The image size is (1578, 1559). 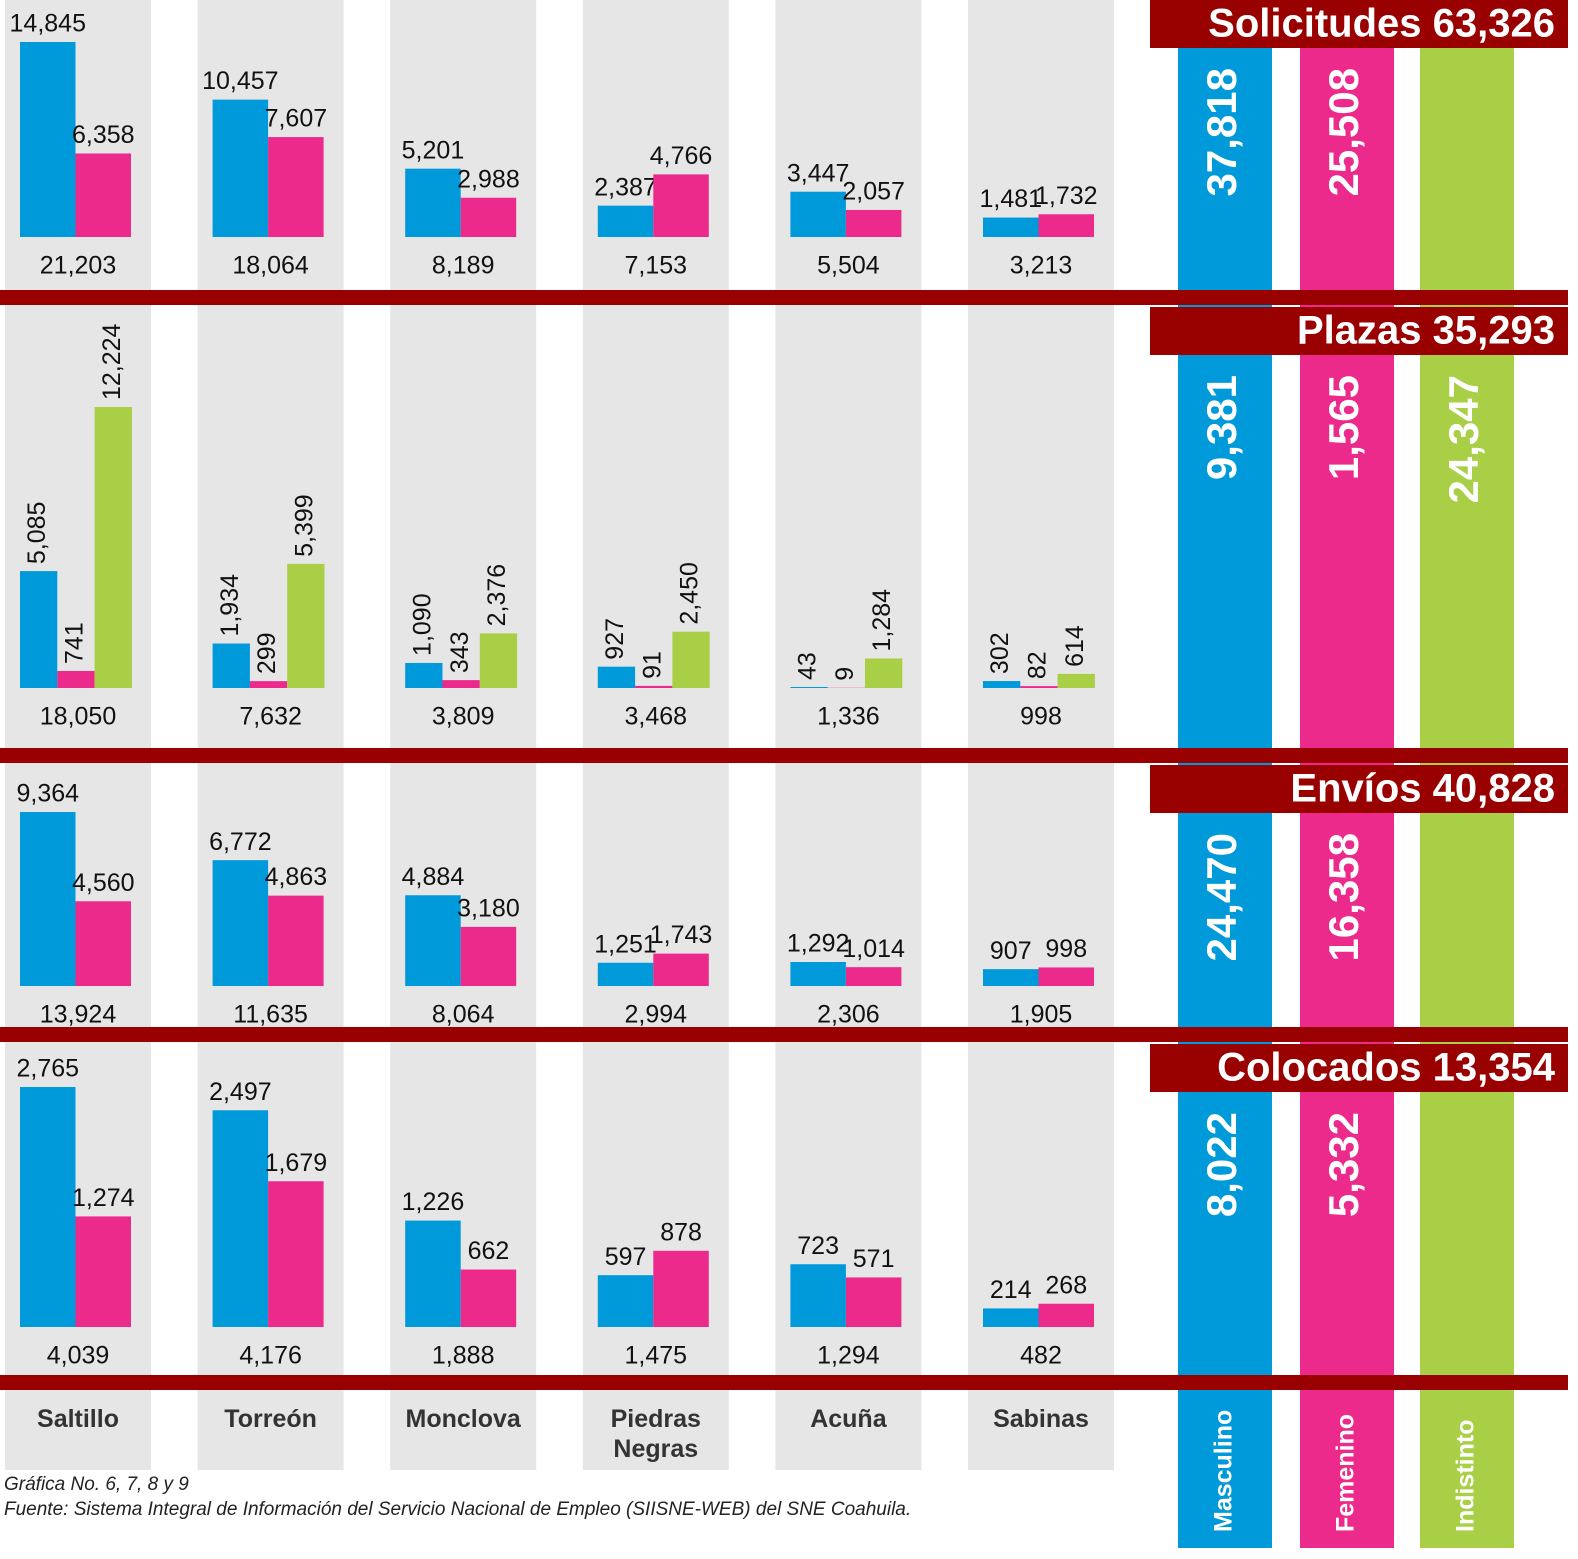 I want to click on value-label: 1,251, so click(x=625, y=944).